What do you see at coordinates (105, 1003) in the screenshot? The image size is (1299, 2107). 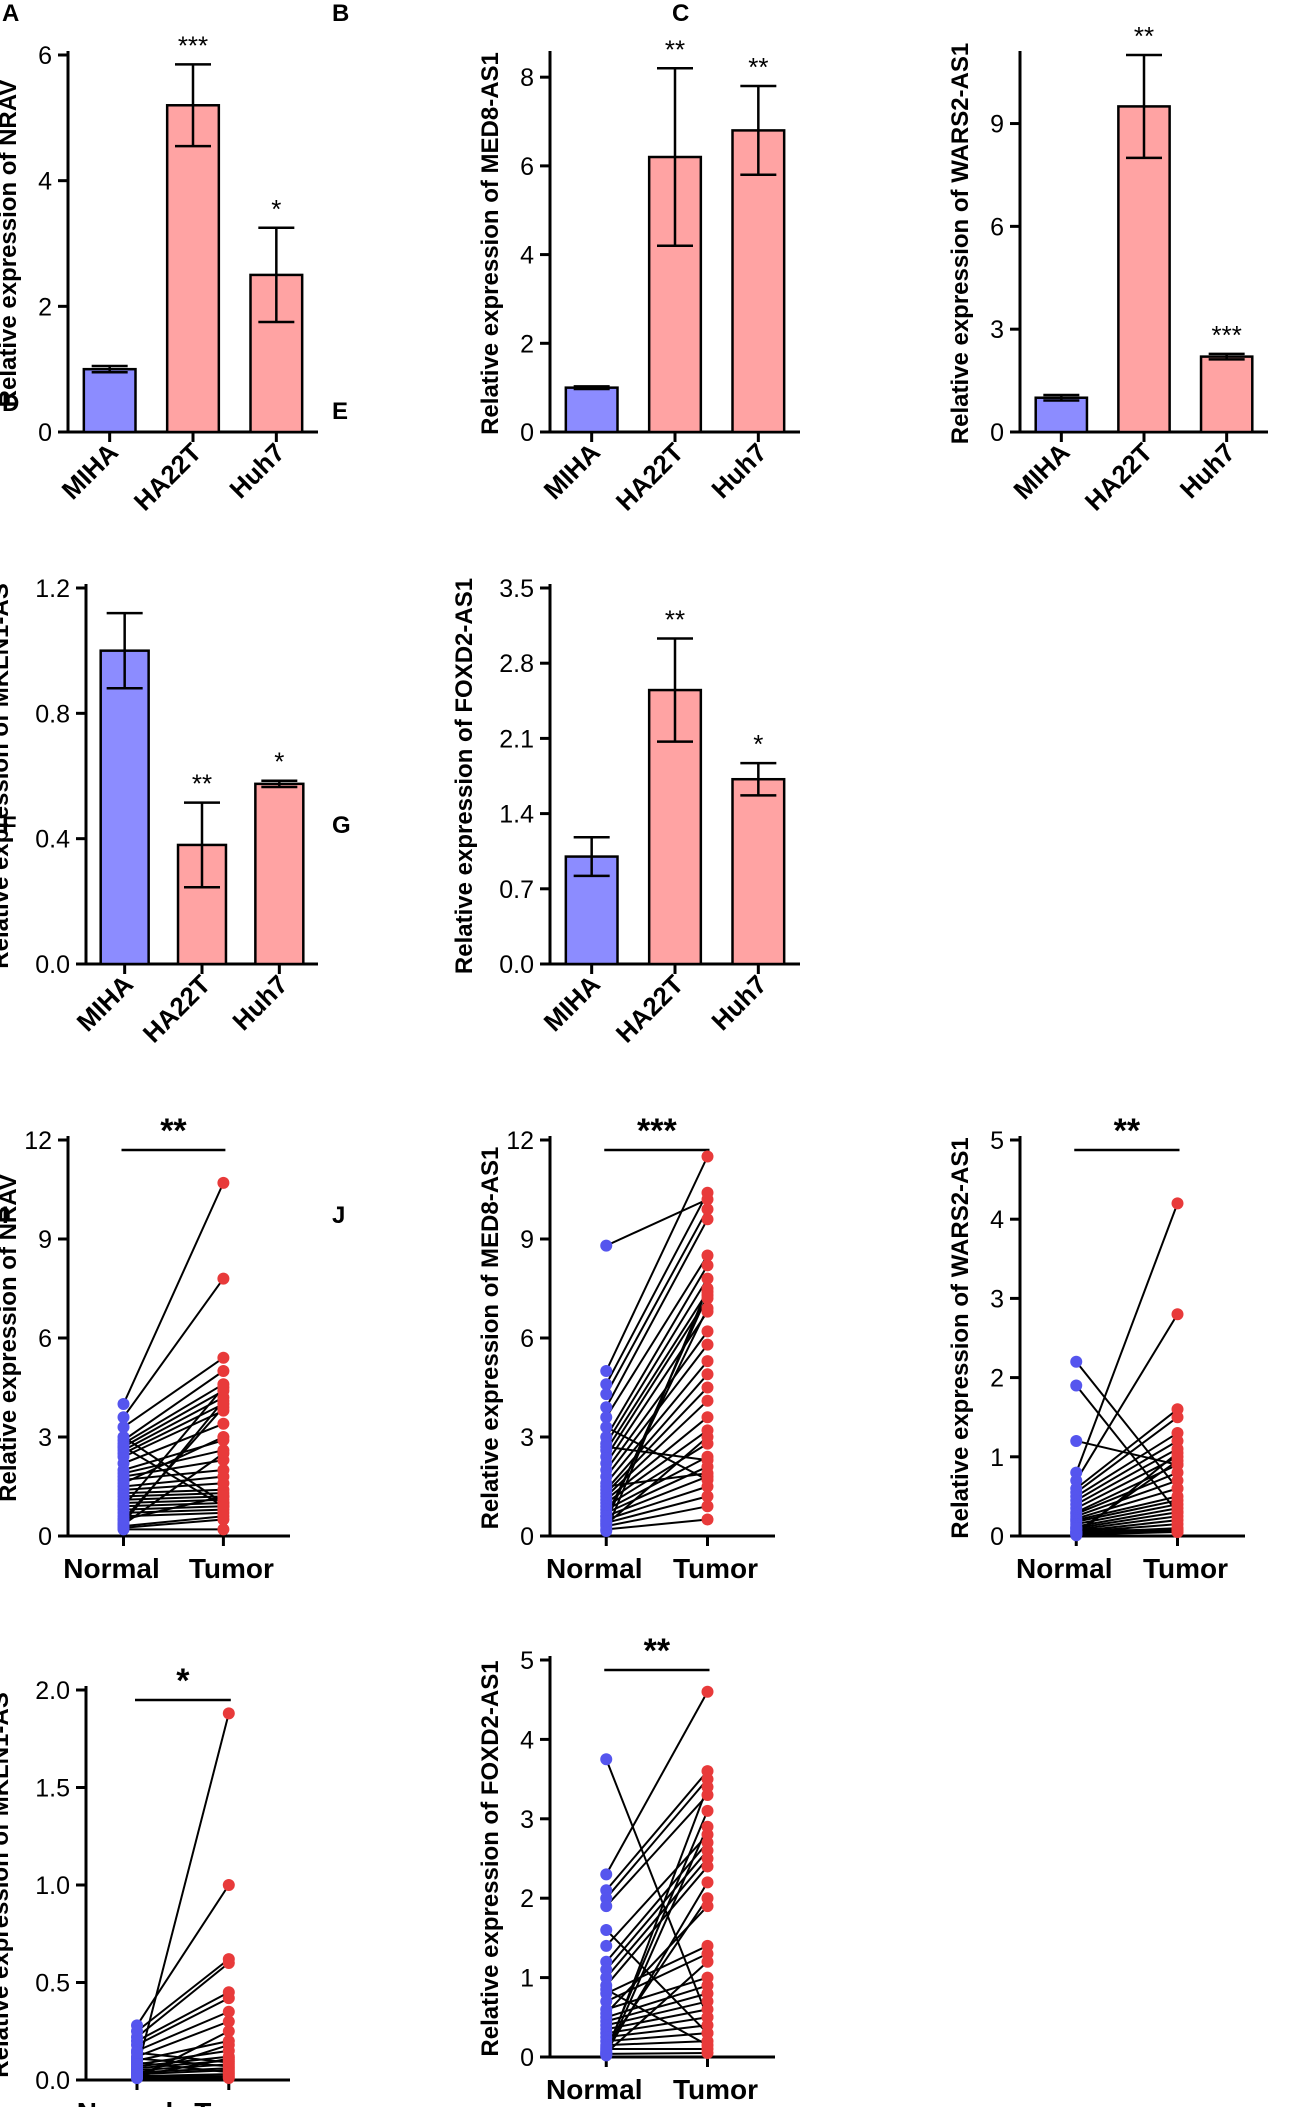 I see `x-tick-label-d: MIHA` at bounding box center [105, 1003].